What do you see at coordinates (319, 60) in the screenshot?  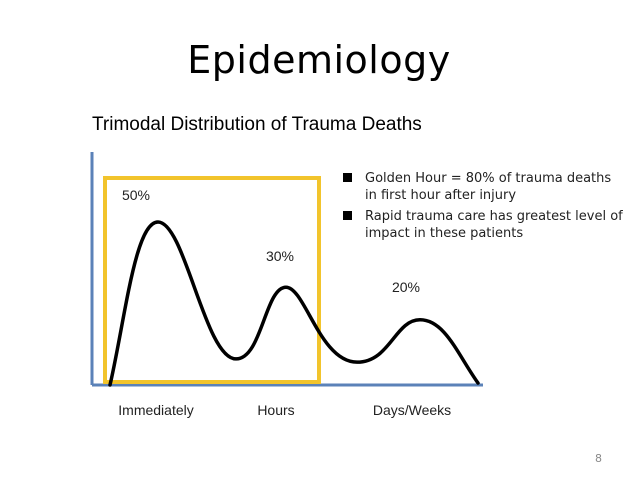 I see `slide-title: Epidemiology` at bounding box center [319, 60].